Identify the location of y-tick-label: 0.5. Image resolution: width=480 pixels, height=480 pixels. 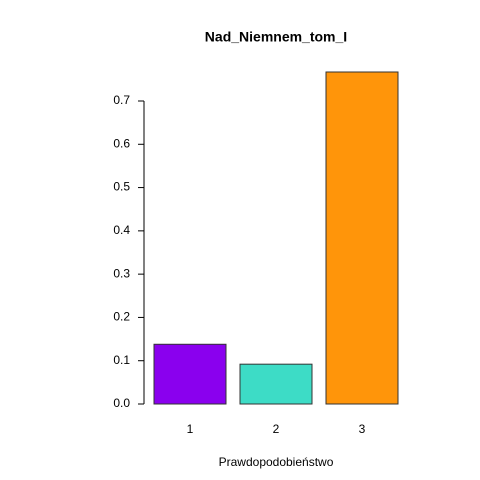
(121, 187).